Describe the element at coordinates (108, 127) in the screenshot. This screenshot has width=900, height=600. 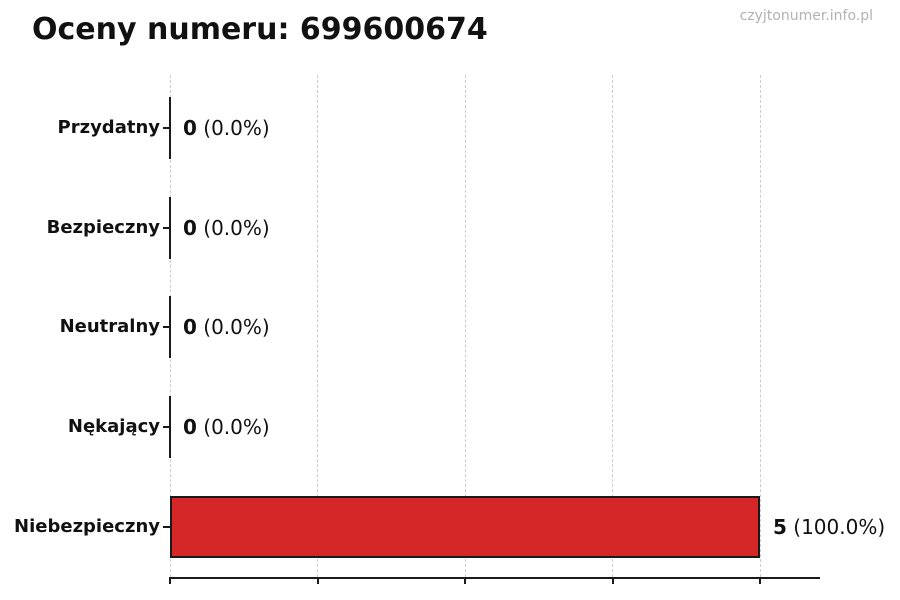
I see `category-label: Przydatny` at that location.